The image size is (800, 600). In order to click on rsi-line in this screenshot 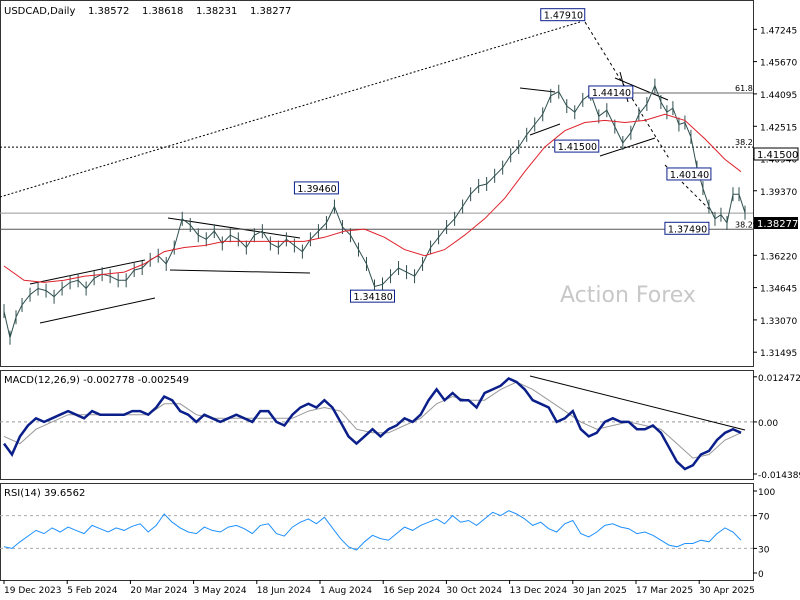, I will do `click(372, 530)`.